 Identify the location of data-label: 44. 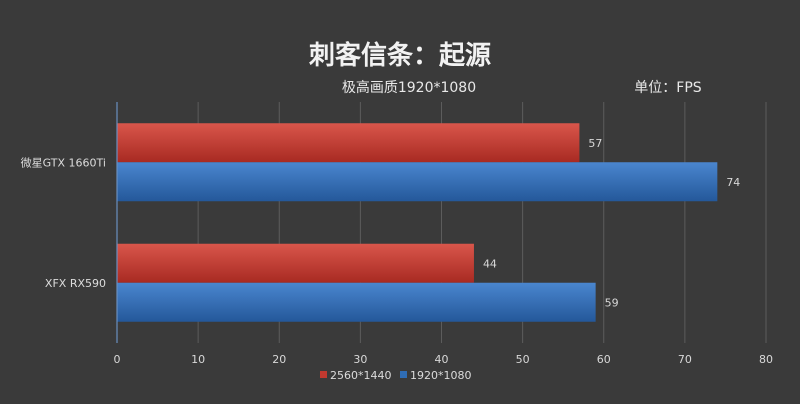
(490, 263).